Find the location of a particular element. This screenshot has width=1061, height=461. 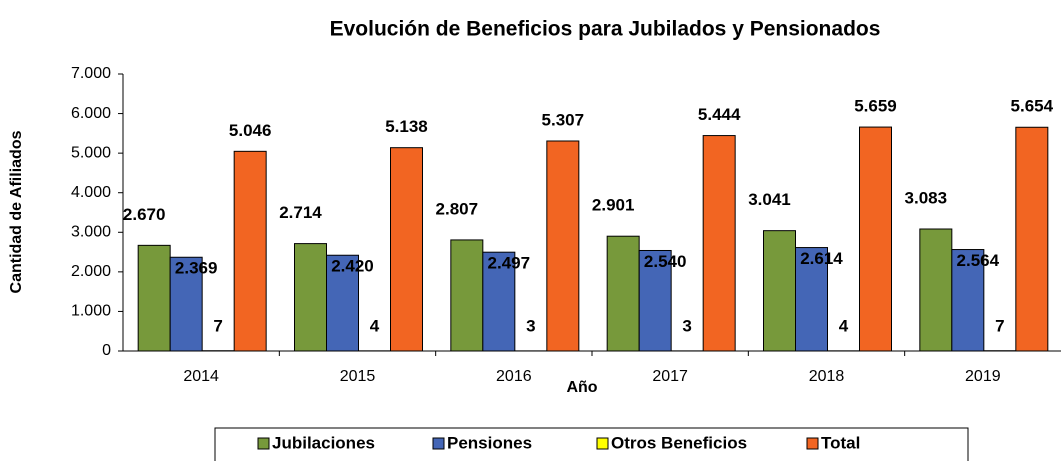

data-label: 2.540 is located at coordinates (665, 261).